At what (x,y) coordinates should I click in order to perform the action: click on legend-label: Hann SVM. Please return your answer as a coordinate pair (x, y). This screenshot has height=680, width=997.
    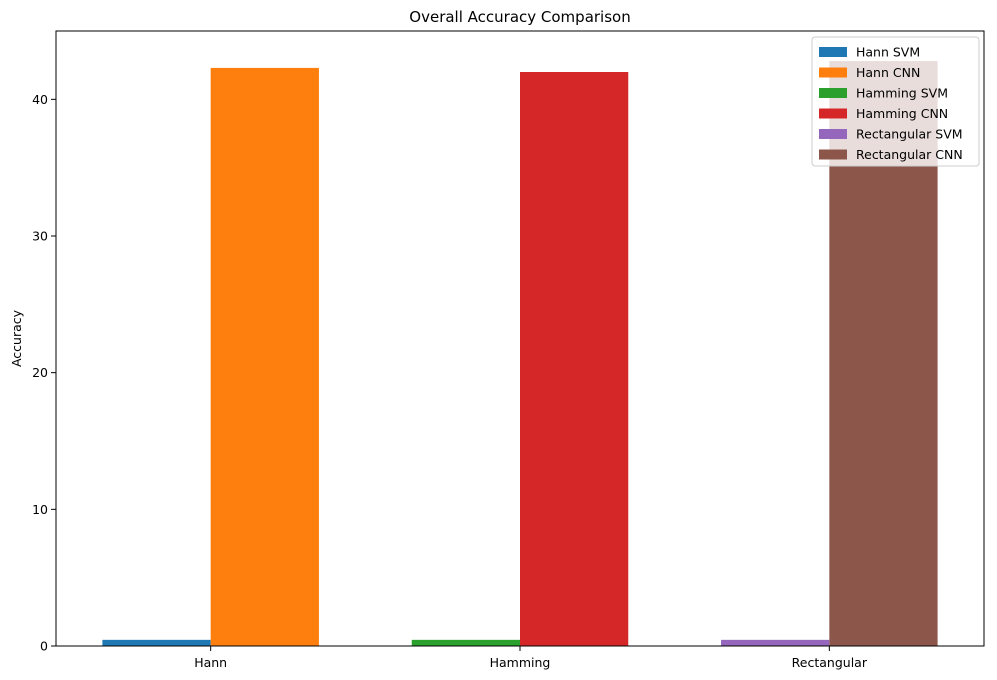
    Looking at the image, I should click on (888, 52).